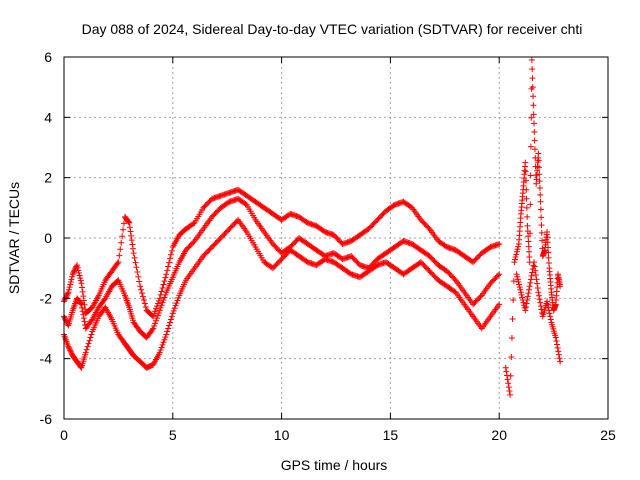 Image resolution: width=640 pixels, height=480 pixels. I want to click on x-tick-label: 15, so click(391, 435).